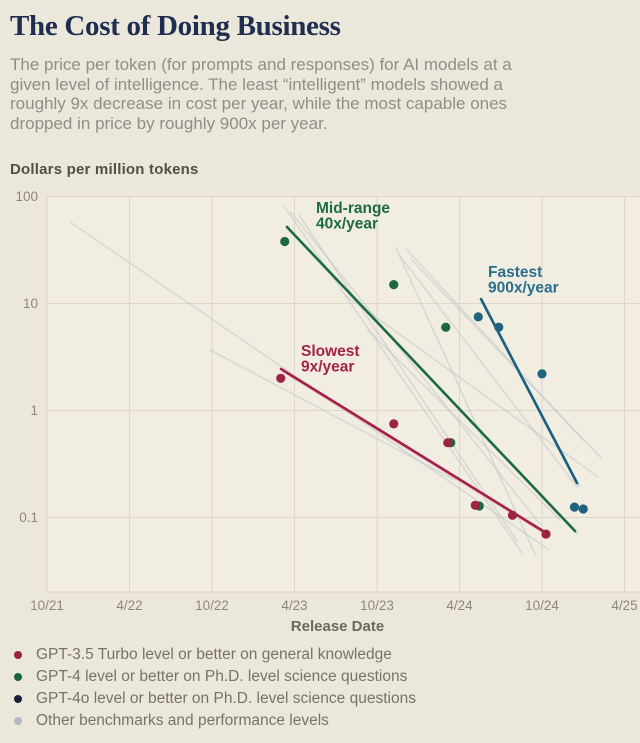  What do you see at coordinates (542, 605) in the screenshot?
I see `x-tick-label: 10/24` at bounding box center [542, 605].